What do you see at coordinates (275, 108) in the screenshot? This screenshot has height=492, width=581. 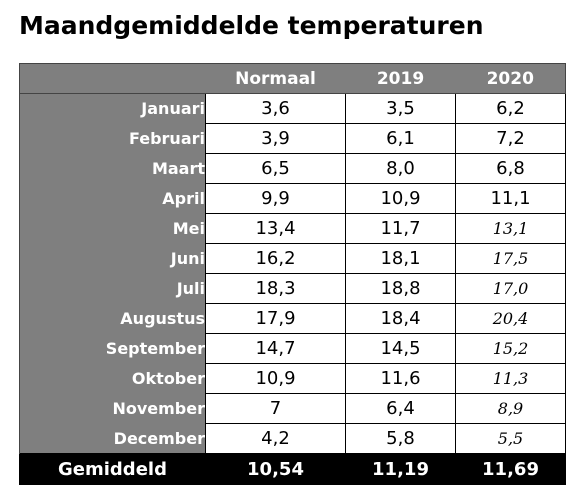 I see `normaal-value: 3,6` at bounding box center [275, 108].